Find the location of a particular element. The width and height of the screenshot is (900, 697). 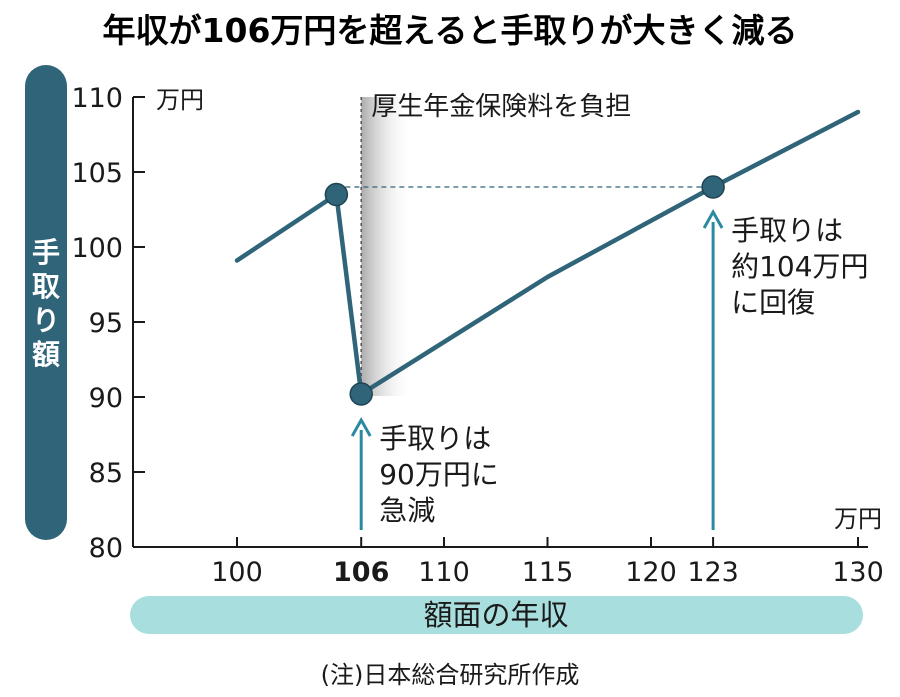

y-axis-unit: 万円 is located at coordinates (180, 100).